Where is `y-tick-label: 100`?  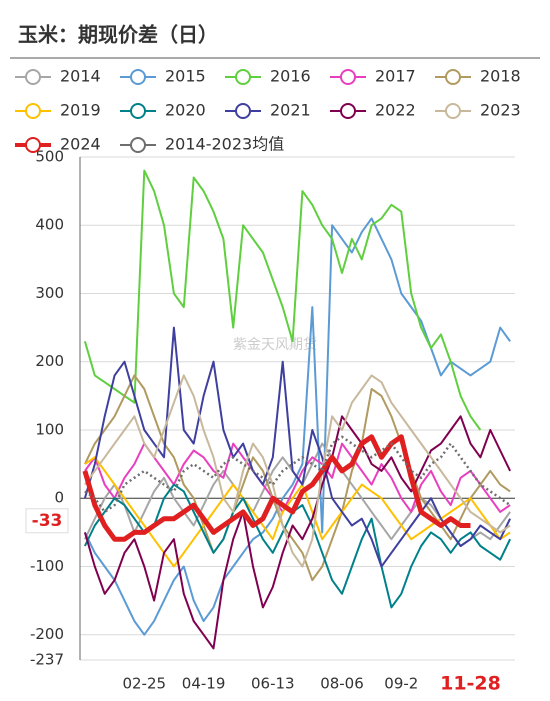 y-tick-label: 100 is located at coordinates (49, 429).